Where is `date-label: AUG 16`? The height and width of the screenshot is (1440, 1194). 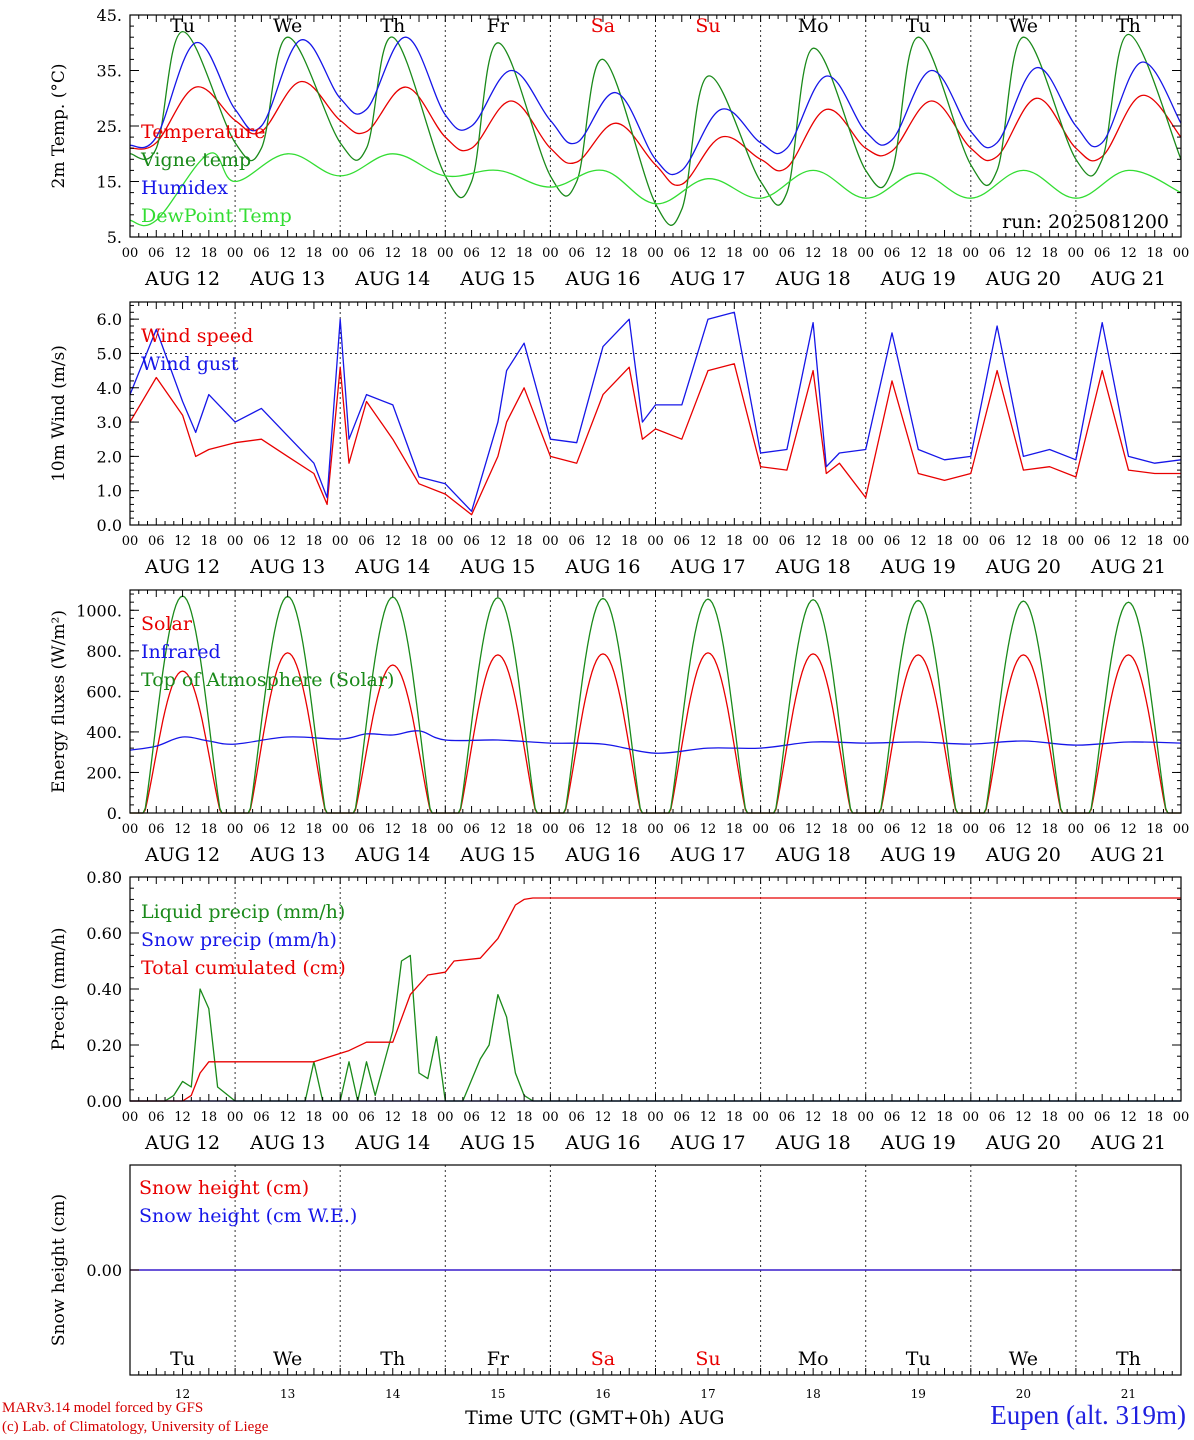 date-label: AUG 16 is located at coordinates (602, 567).